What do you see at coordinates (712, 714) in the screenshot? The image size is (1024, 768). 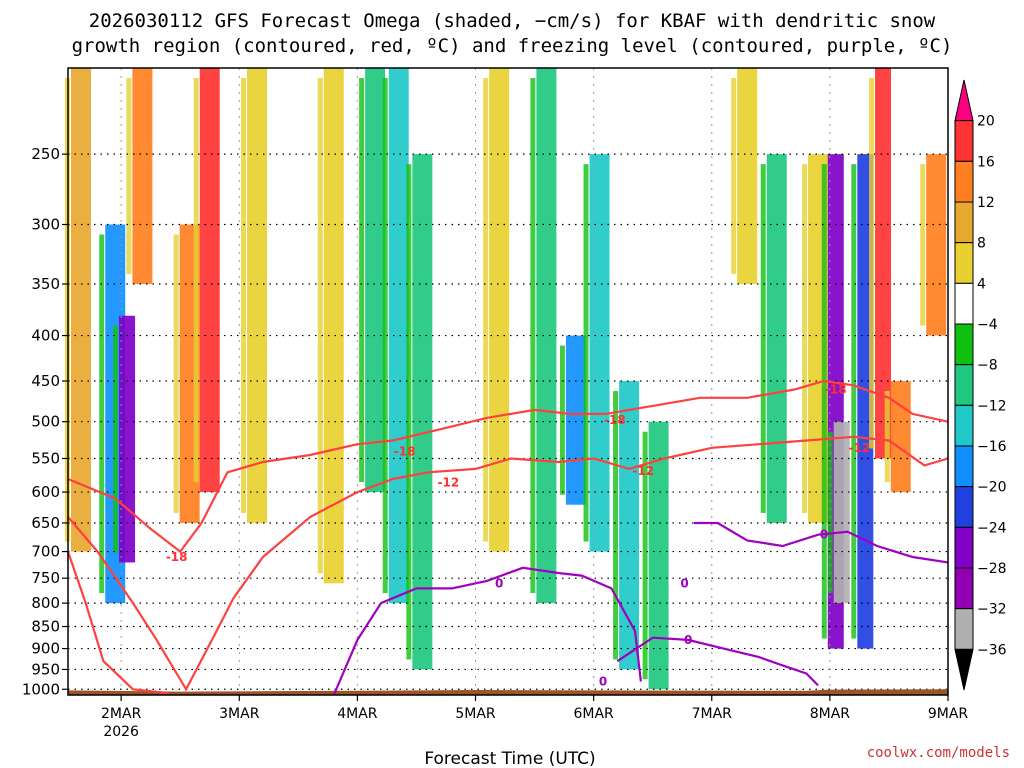 I see `x-tick-label: 7MAR` at bounding box center [712, 714].